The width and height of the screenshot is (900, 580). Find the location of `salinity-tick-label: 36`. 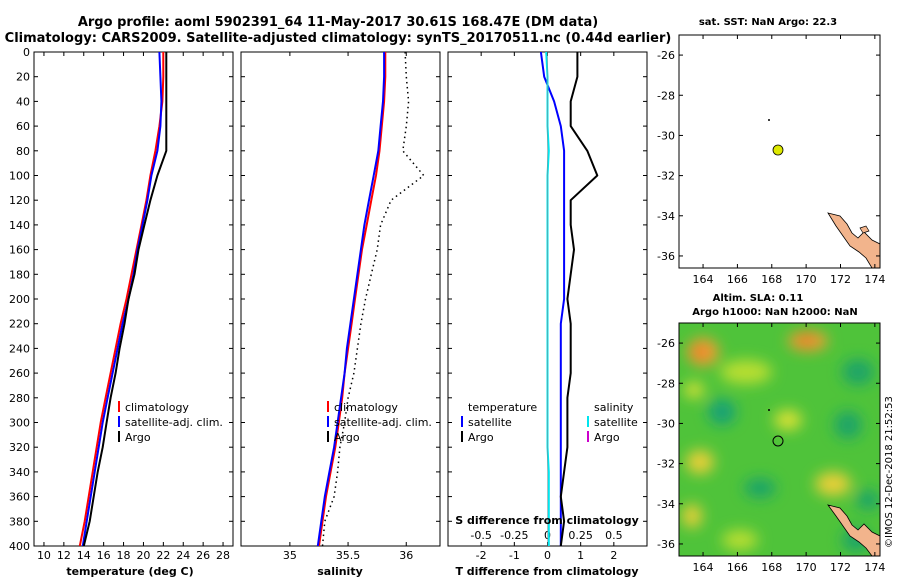

salinity-tick-label: 36 is located at coordinates (406, 555).